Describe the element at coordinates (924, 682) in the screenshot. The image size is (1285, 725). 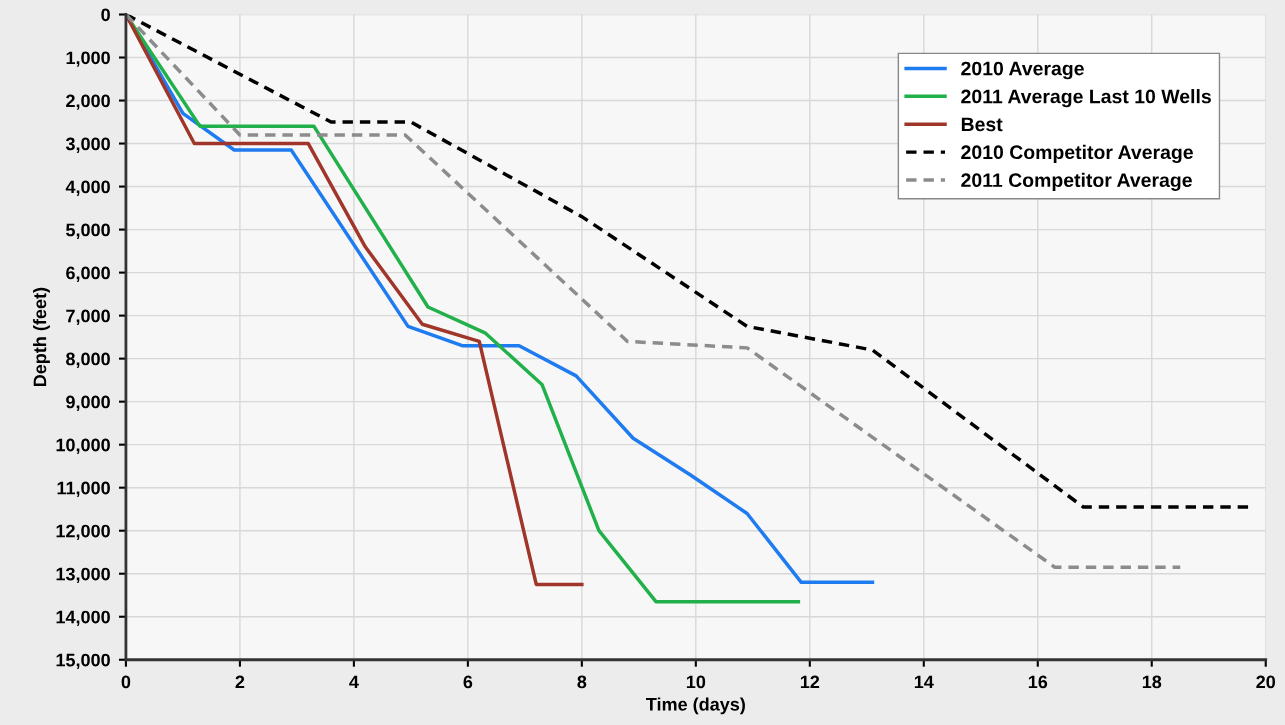
I see `x-tick-label: 14` at that location.